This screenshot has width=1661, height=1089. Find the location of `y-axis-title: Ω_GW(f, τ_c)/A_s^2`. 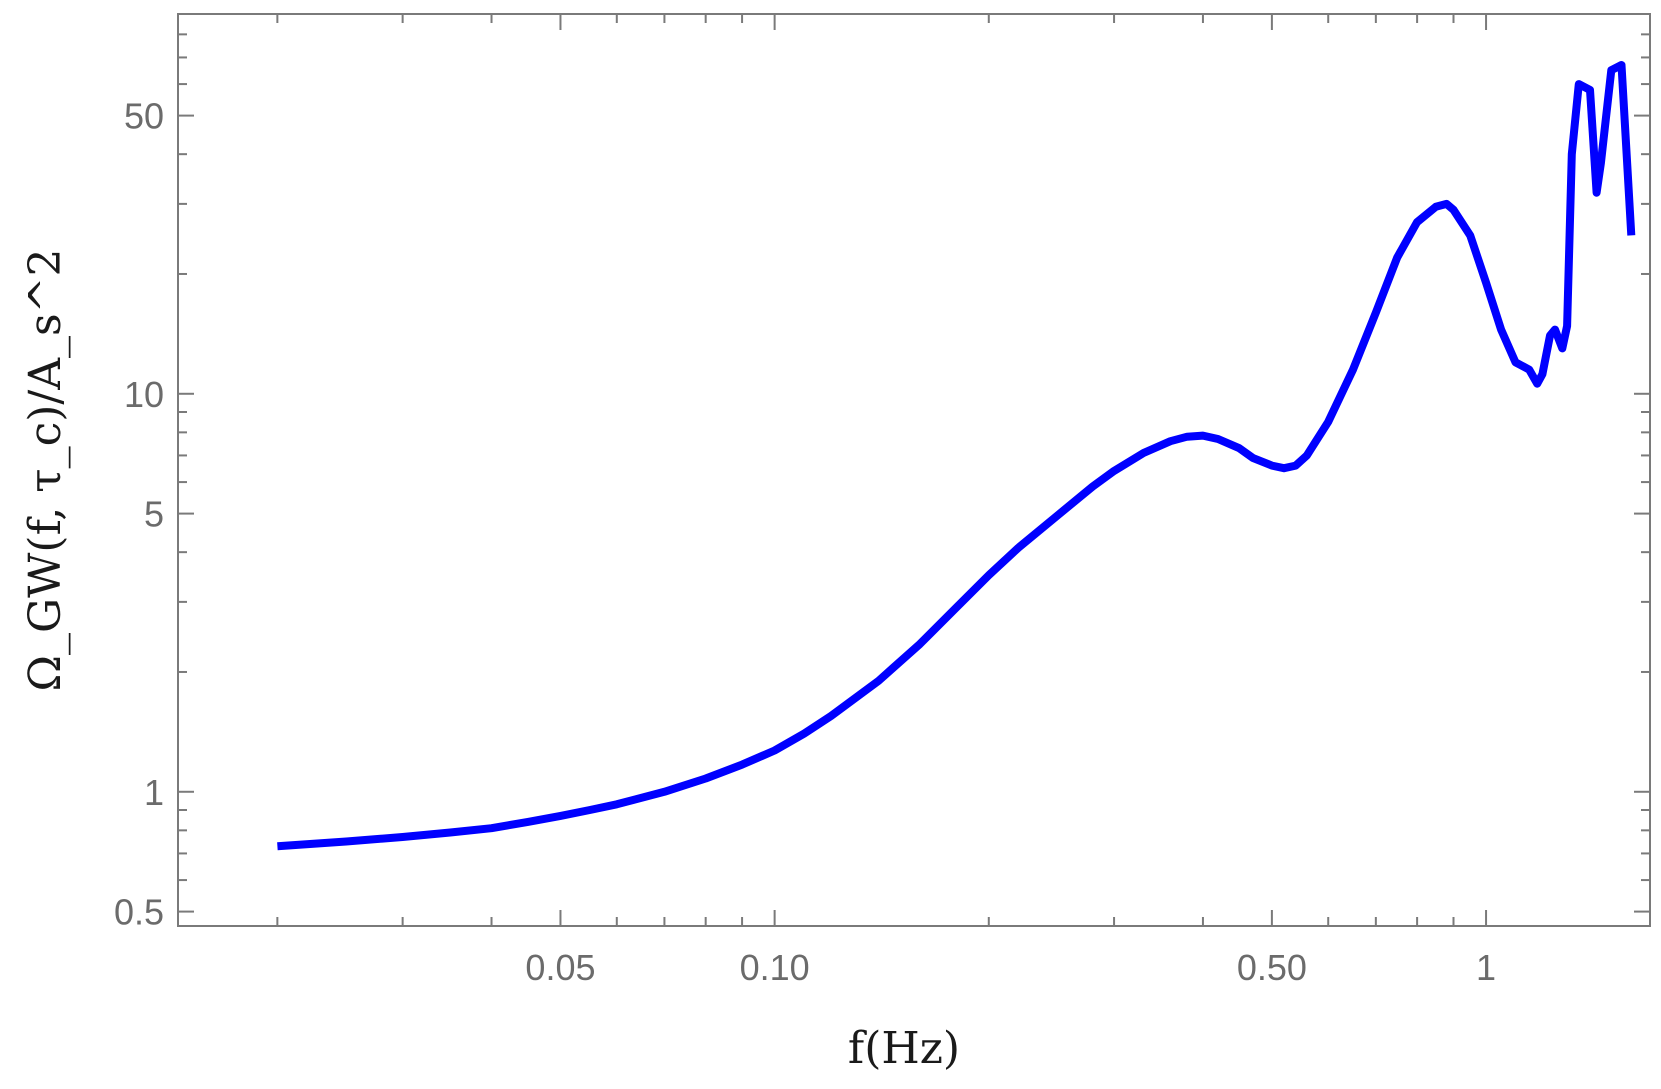

y-axis-title: Ω_GW(f, τ_c)/A_s^2 is located at coordinates (45, 470).